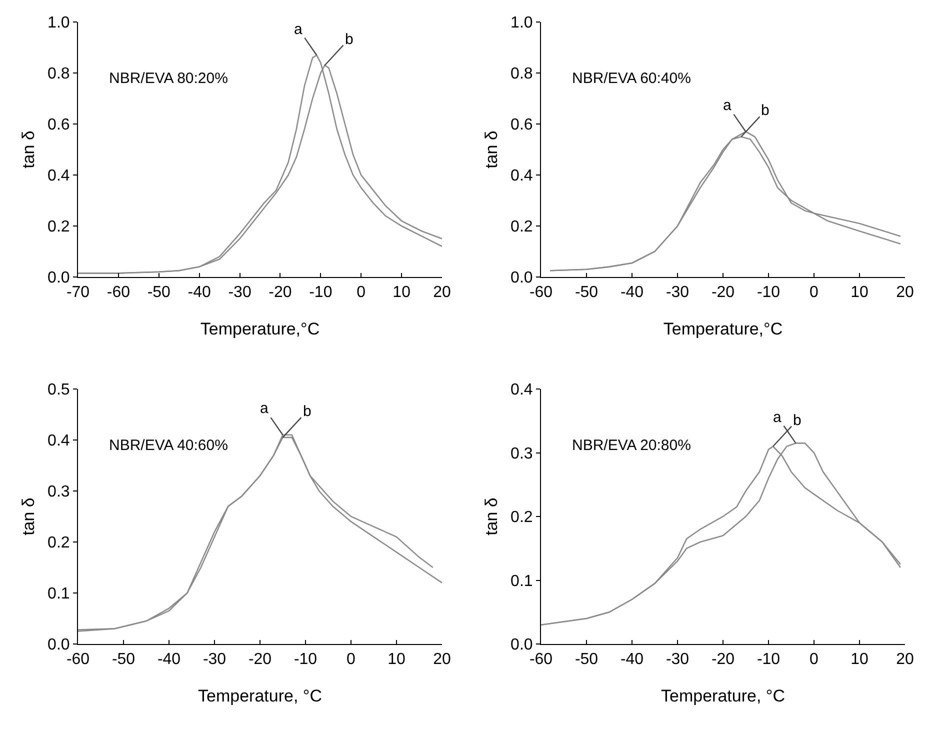 The height and width of the screenshot is (735, 926). Describe the element at coordinates (168, 78) in the screenshot. I see `annotation: NBR/EVA 80:20%` at that location.